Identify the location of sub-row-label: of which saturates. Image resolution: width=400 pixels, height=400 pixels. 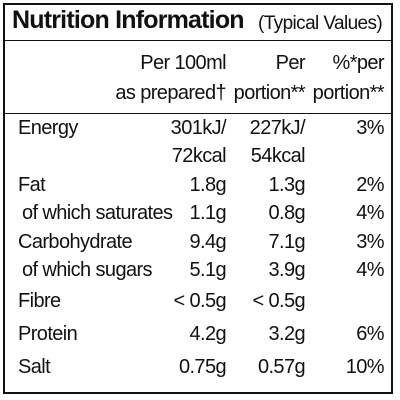
(97, 213).